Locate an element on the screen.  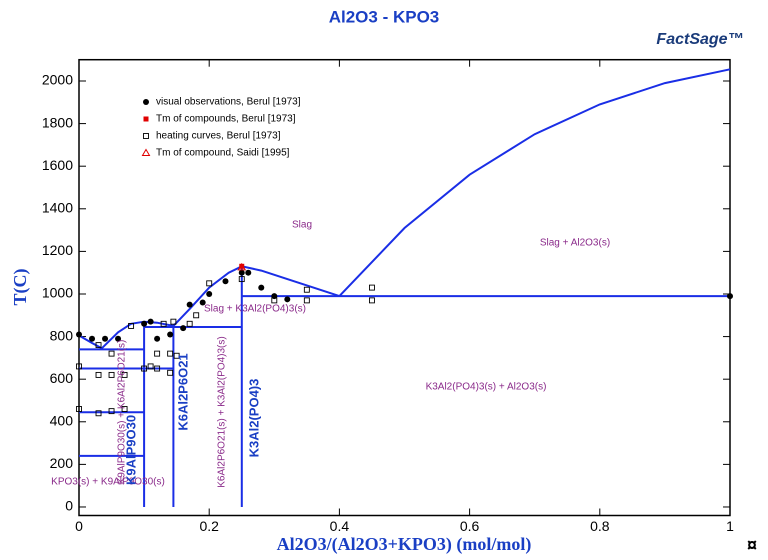
y-tick-label: 200 is located at coordinates (62, 463).